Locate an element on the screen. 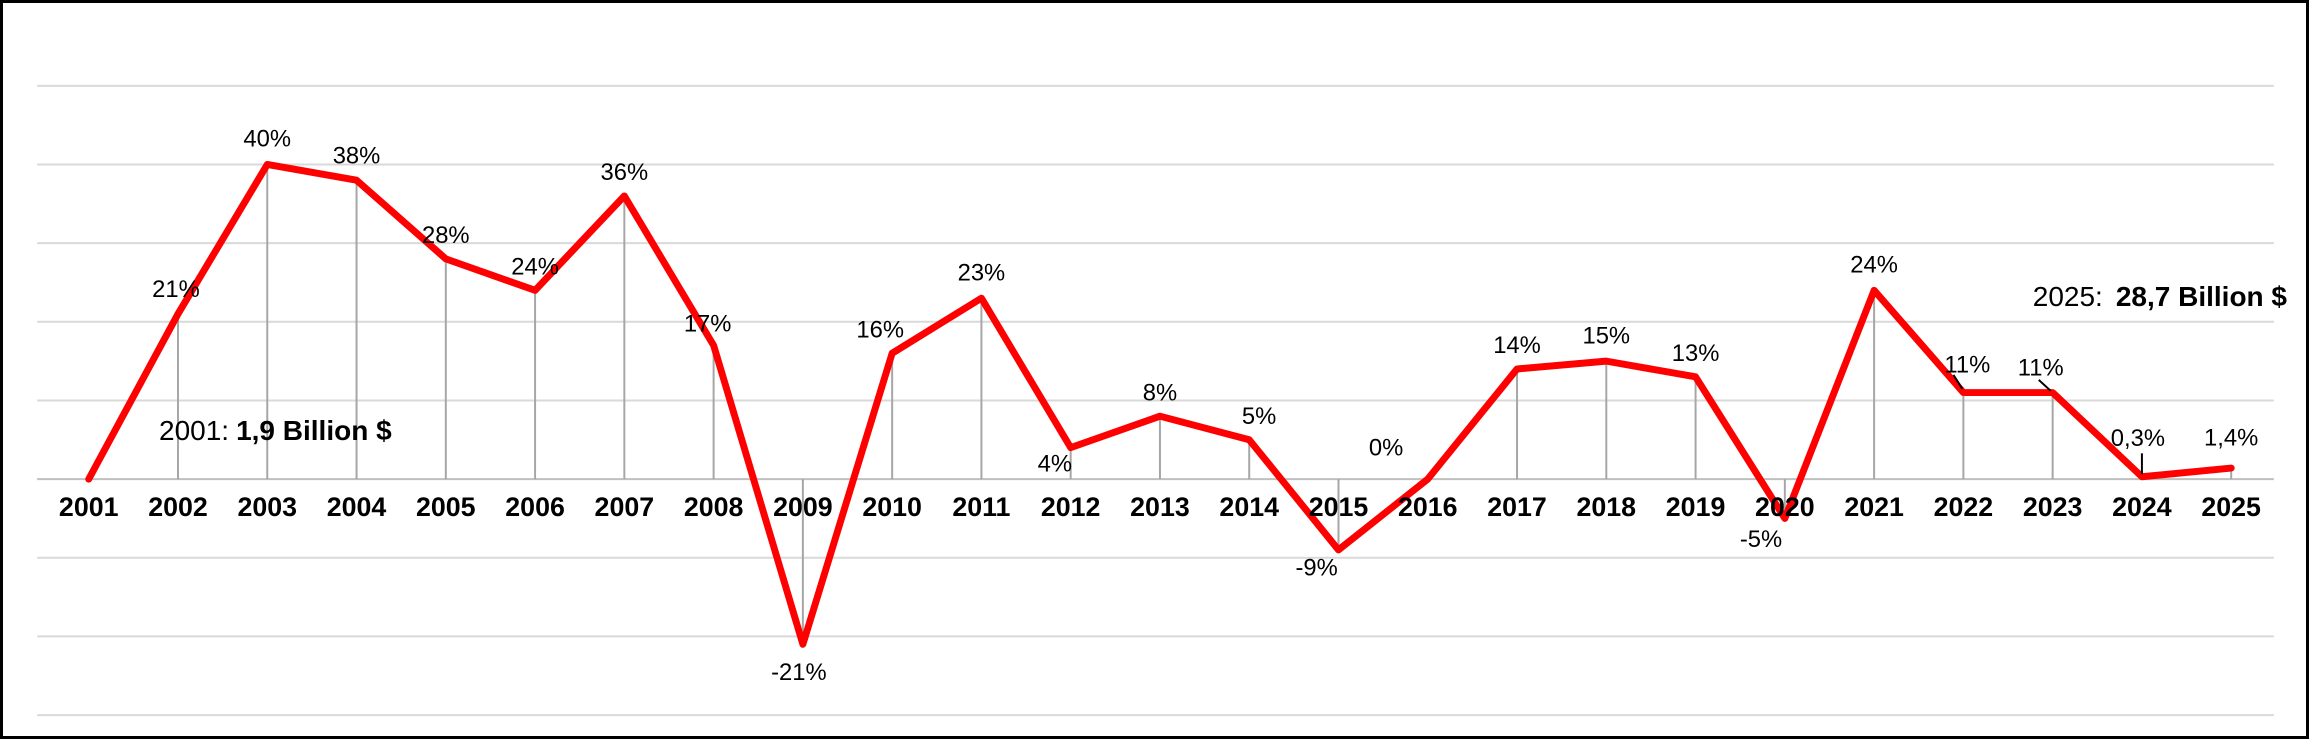 This screenshot has height=739, width=2309. x-axis-label: 2011 is located at coordinates (981, 507).